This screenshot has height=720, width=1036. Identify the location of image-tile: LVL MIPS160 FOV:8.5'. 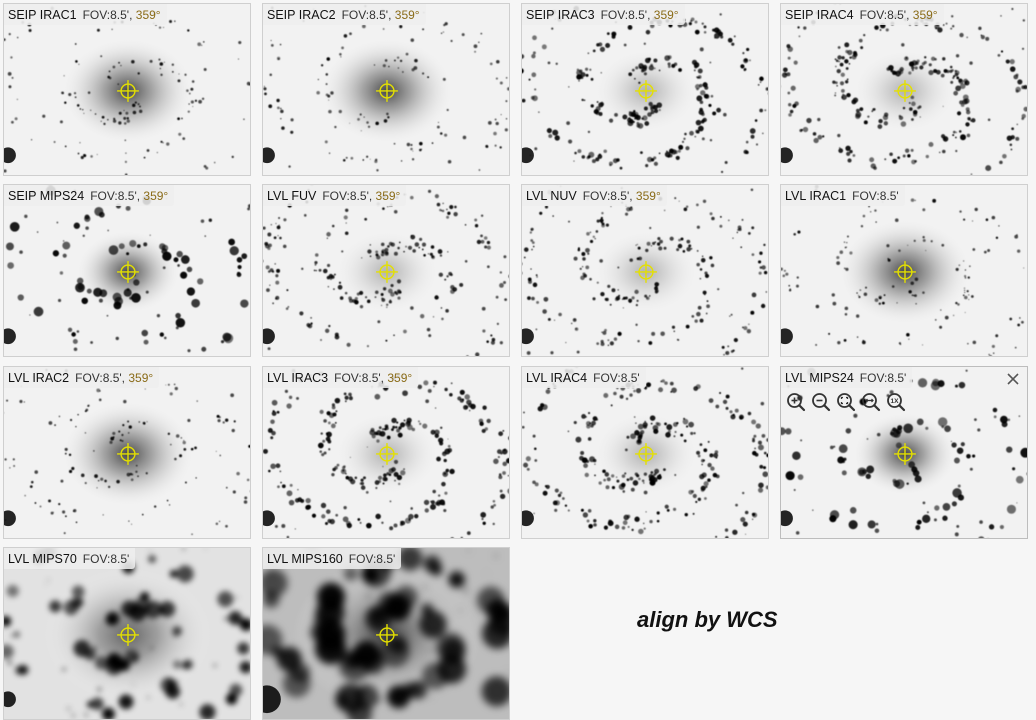
(386, 633).